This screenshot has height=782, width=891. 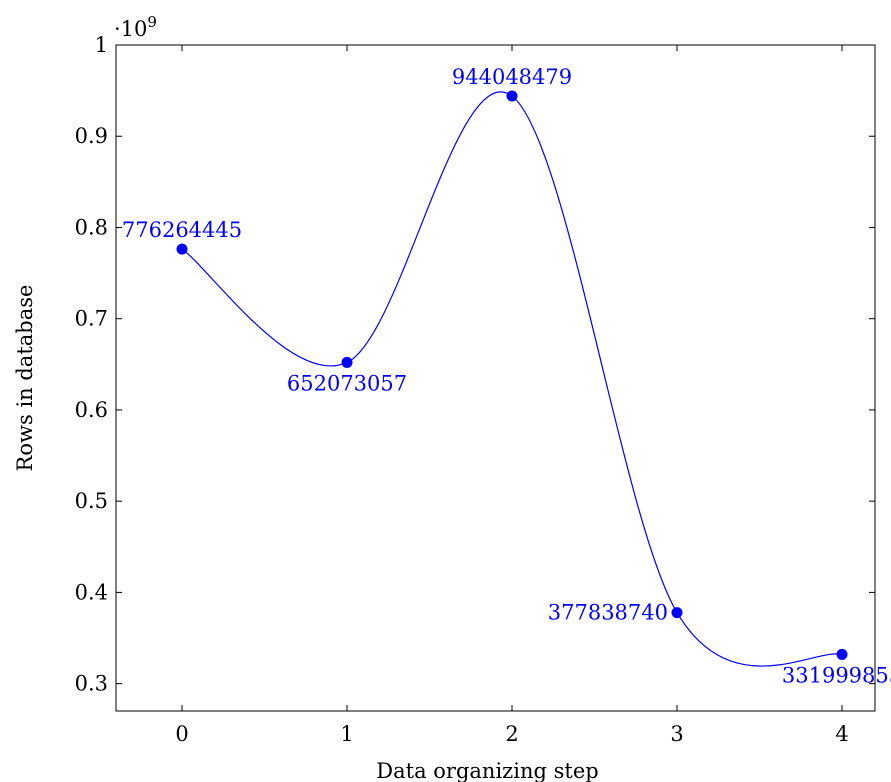 I want to click on y-tick-label: 0.4, so click(x=91, y=592).